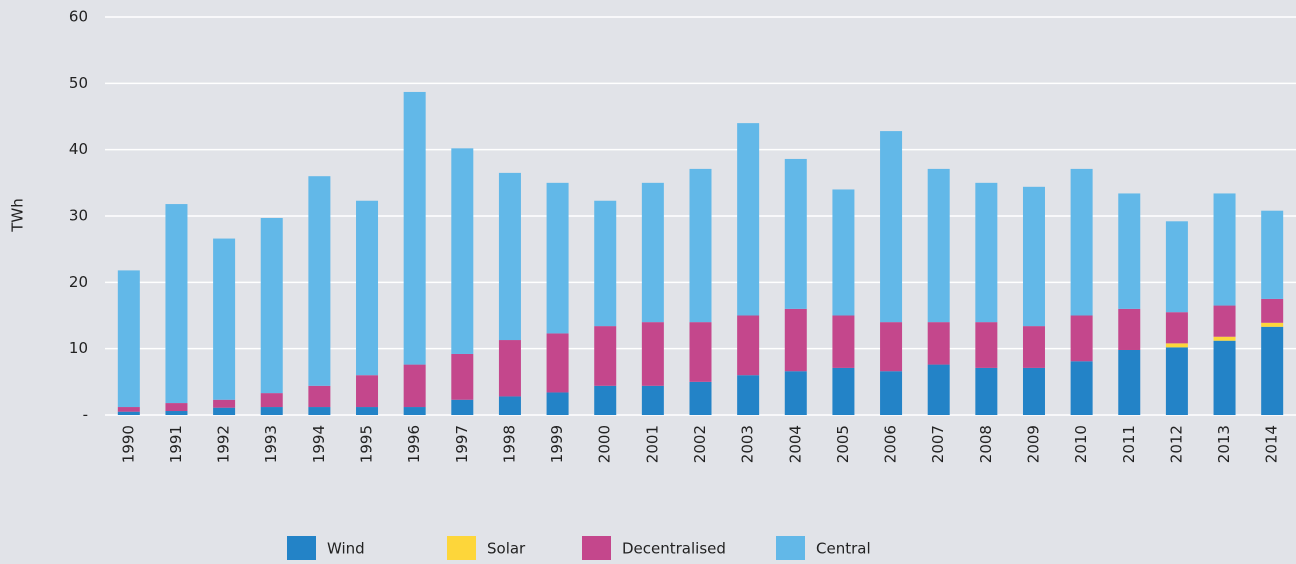 This screenshot has width=1296, height=564. What do you see at coordinates (176, 444) in the screenshot?
I see `x-tick-label: 1991` at bounding box center [176, 444].